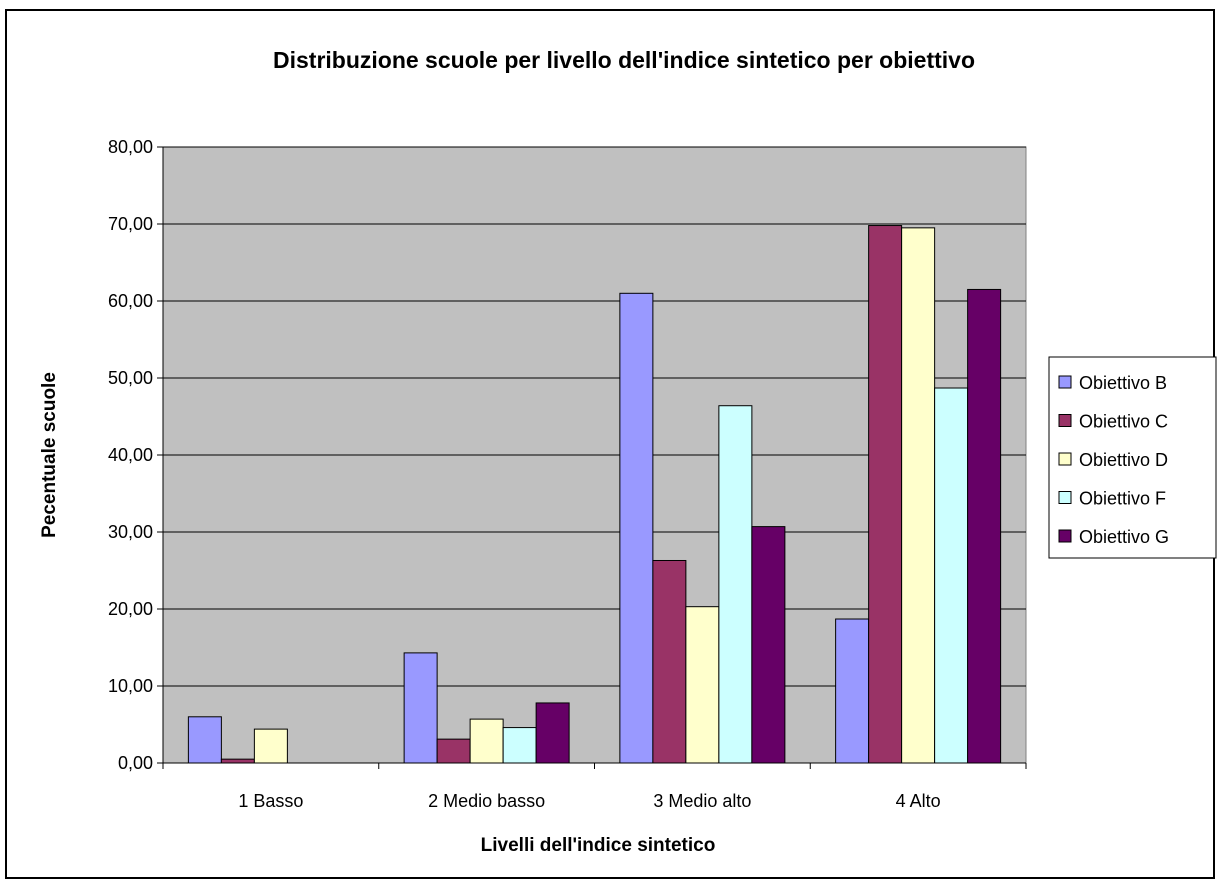 The height and width of the screenshot is (884, 1221). Describe the element at coordinates (130, 609) in the screenshot. I see `y-tick-label: 20,00` at that location.